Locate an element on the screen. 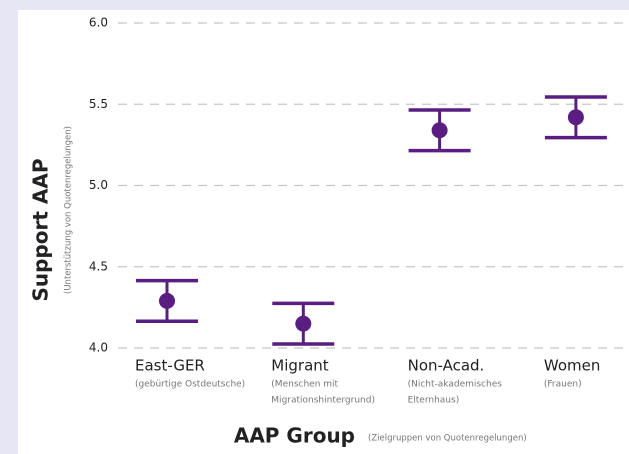 The height and width of the screenshot is (454, 629). y-tick-label: 4.5 is located at coordinates (98, 266).